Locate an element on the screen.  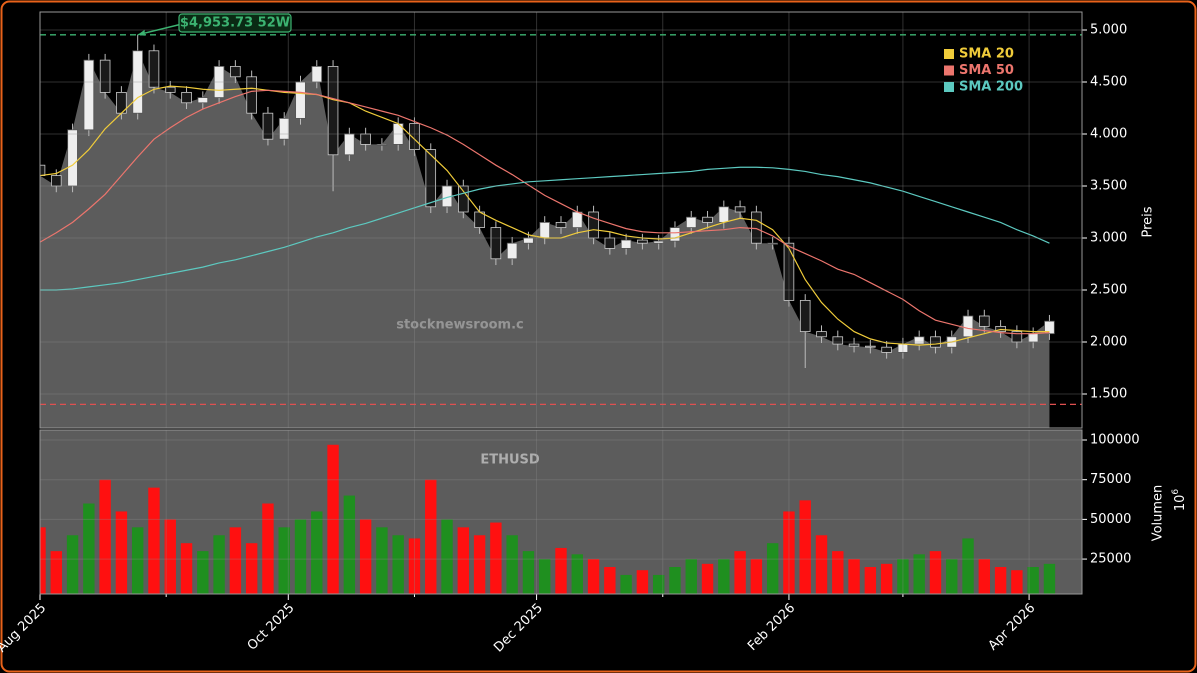
y-tick-label: 5.000 is located at coordinates (1108, 29).